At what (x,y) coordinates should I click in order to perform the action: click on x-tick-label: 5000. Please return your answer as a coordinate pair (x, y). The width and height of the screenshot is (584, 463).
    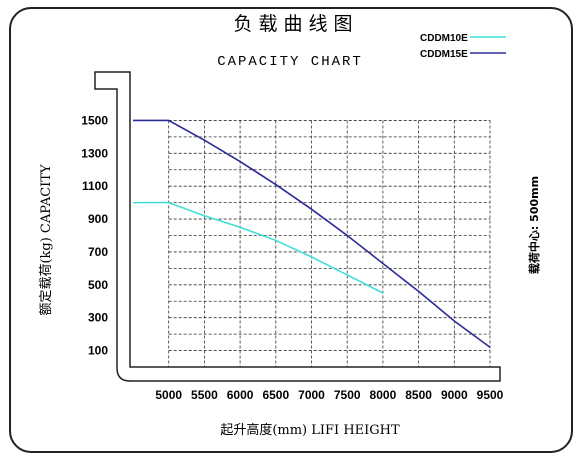
    Looking at the image, I should click on (168, 395).